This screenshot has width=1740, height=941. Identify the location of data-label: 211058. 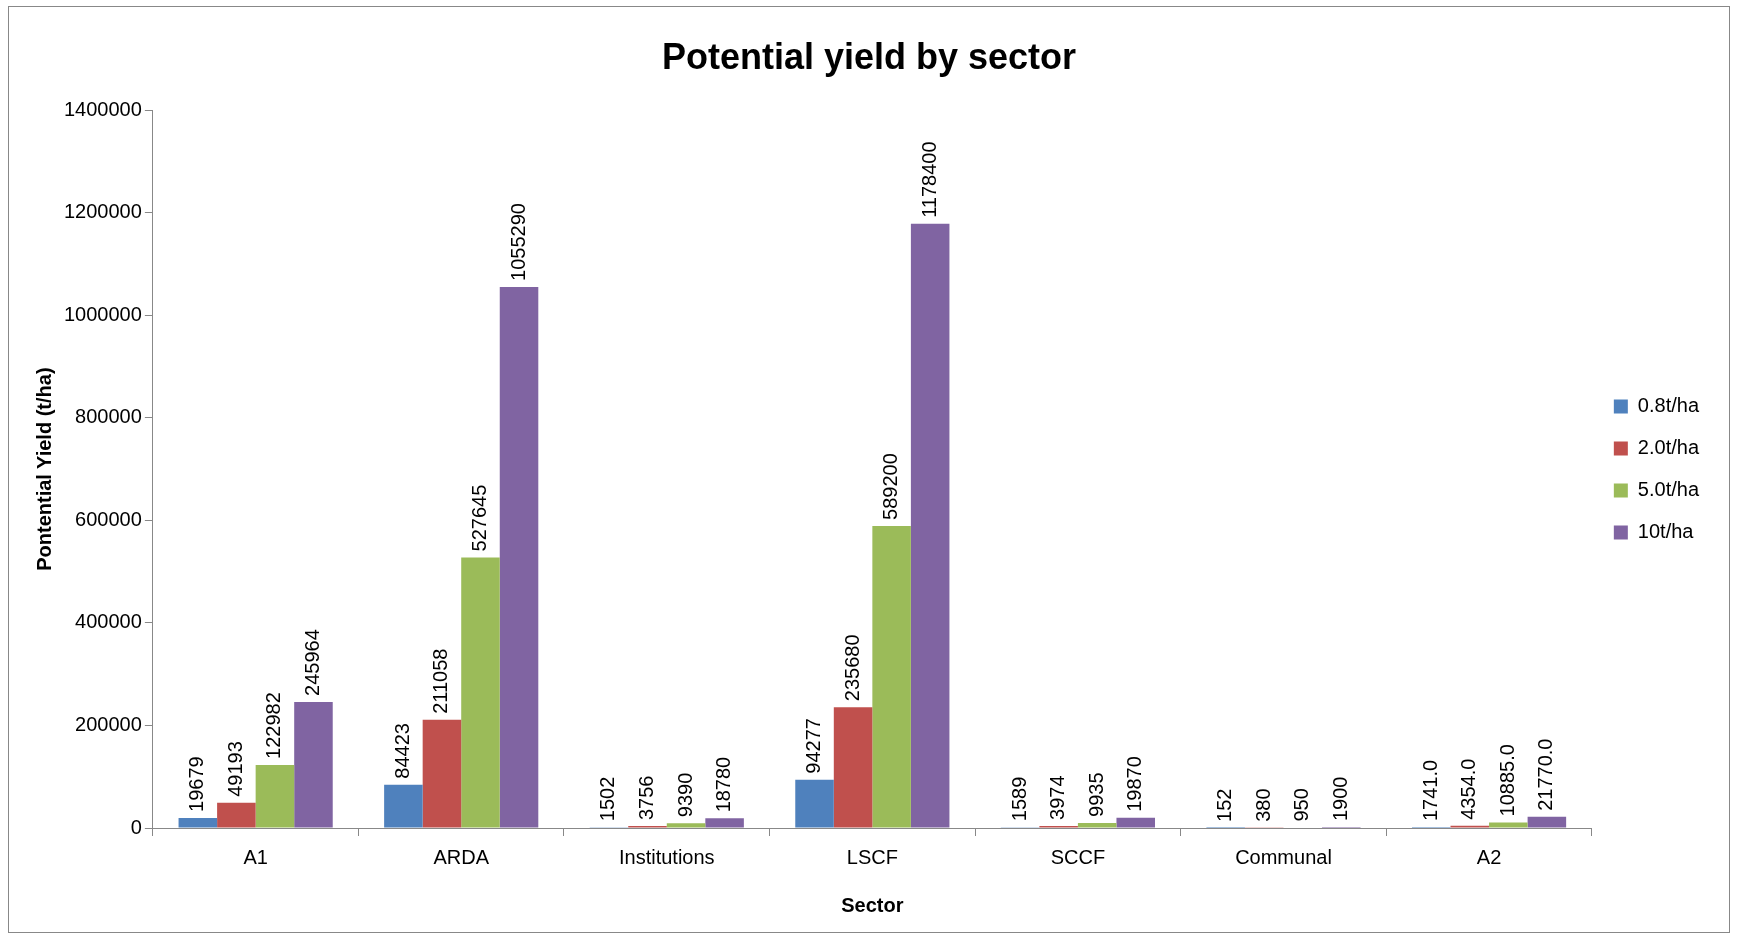
(440, 681).